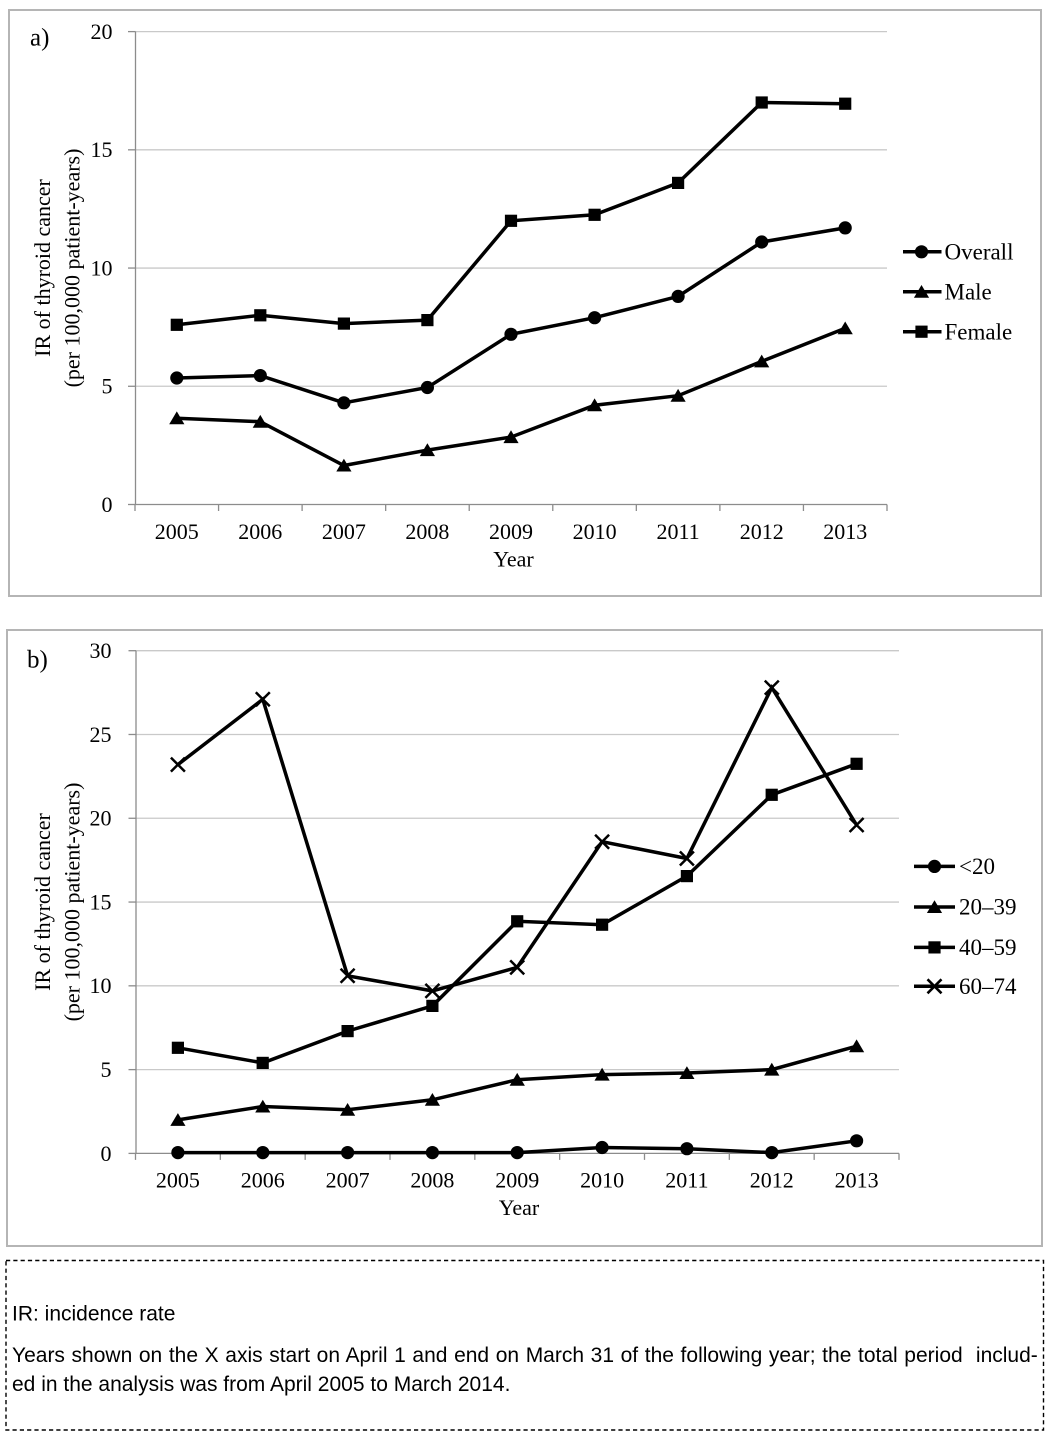 This screenshot has width=1054, height=1437. I want to click on svg-text: 60–74, so click(988, 986).